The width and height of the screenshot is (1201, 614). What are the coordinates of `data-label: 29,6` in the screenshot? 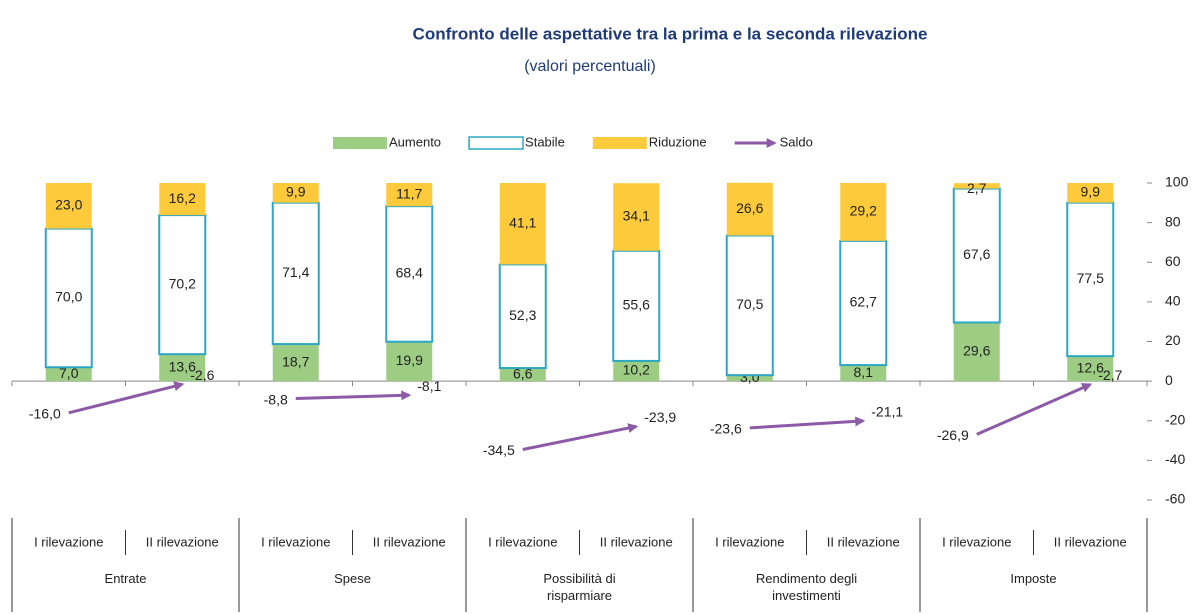 It's located at (976, 351).